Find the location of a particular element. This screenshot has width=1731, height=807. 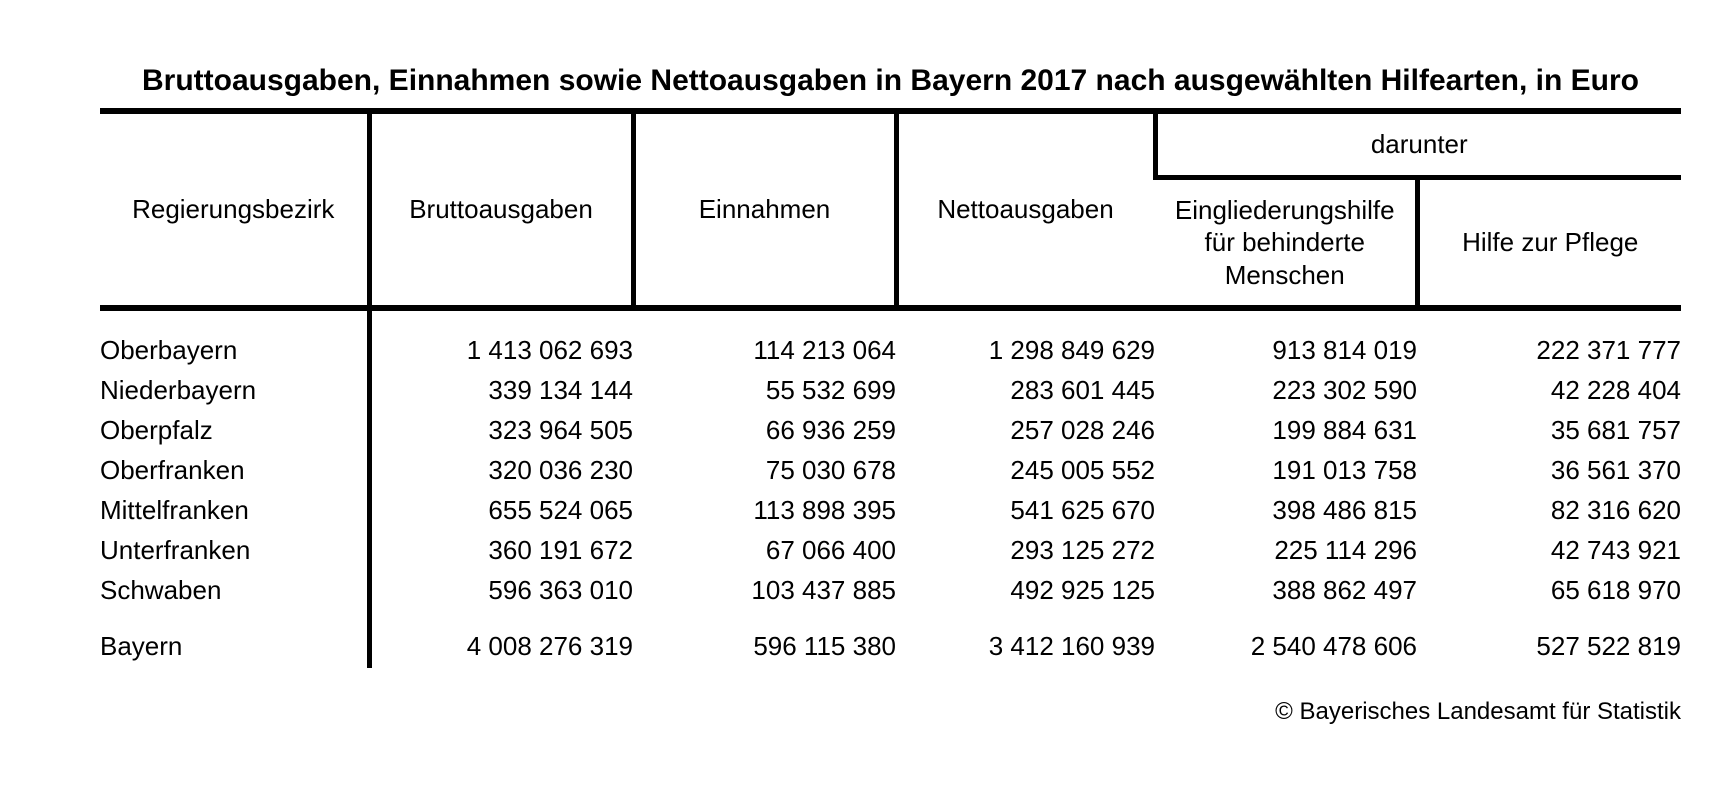

net-cell: 541 625 670 is located at coordinates (1082, 509).